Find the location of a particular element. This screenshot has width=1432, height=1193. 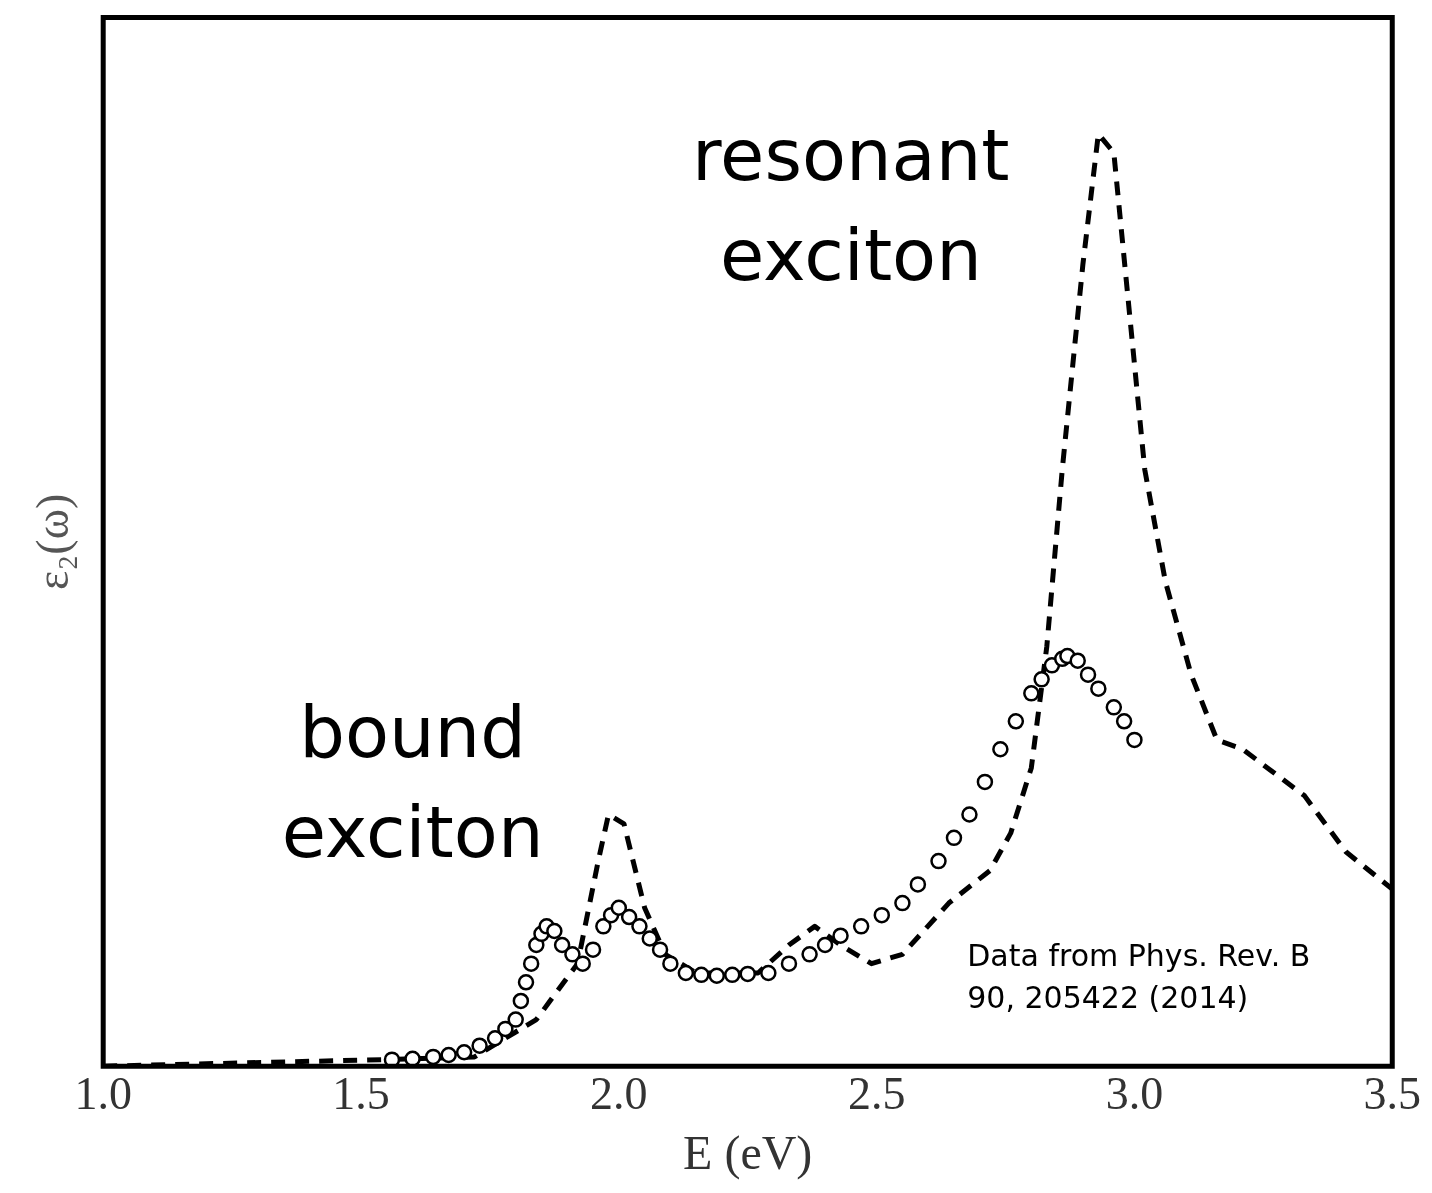

x-tick-label: 2.5 is located at coordinates (876, 1093).